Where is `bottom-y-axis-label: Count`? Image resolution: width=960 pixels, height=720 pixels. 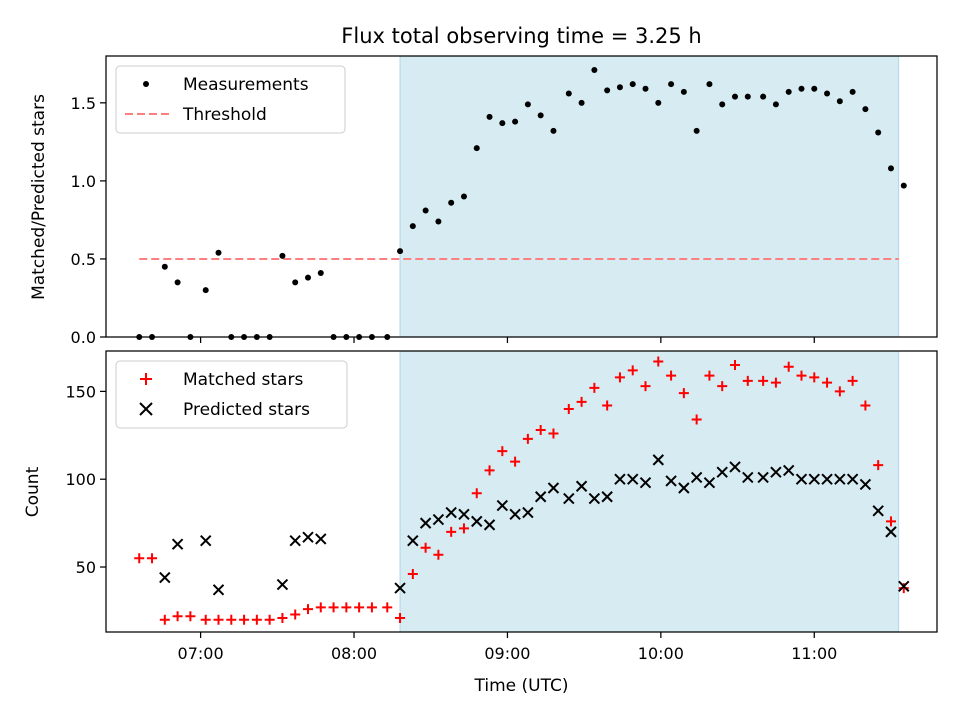
bottom-y-axis-label: Count is located at coordinates (33, 491).